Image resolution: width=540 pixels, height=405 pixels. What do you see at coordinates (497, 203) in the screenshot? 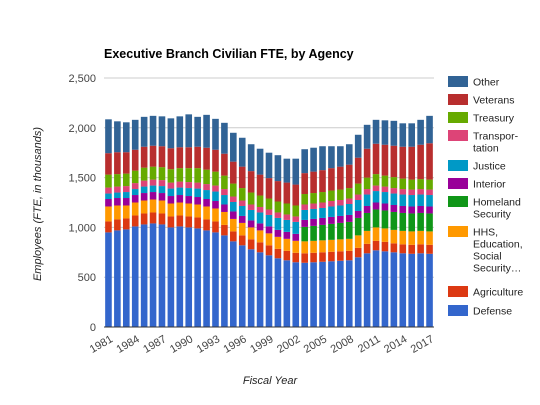
I see `legend-label: Homeland` at bounding box center [497, 203].